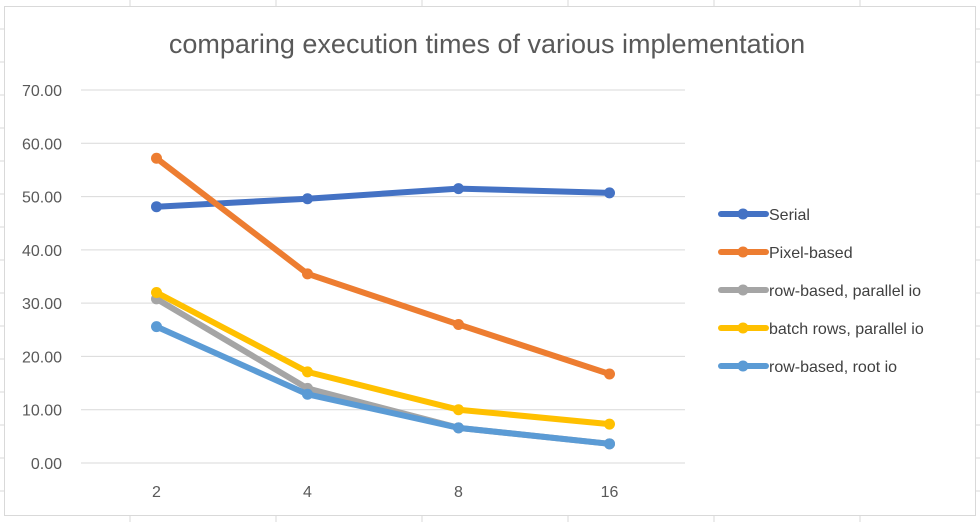 The image size is (980, 522). I want to click on legend-item: Serial, so click(764, 215).